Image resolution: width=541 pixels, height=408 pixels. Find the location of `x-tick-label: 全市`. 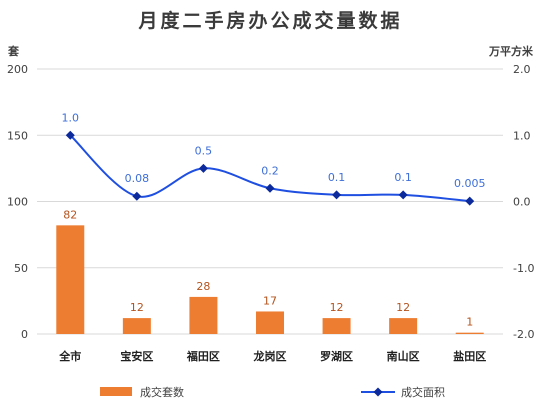

x-tick-label: 全市 is located at coordinates (69, 356).